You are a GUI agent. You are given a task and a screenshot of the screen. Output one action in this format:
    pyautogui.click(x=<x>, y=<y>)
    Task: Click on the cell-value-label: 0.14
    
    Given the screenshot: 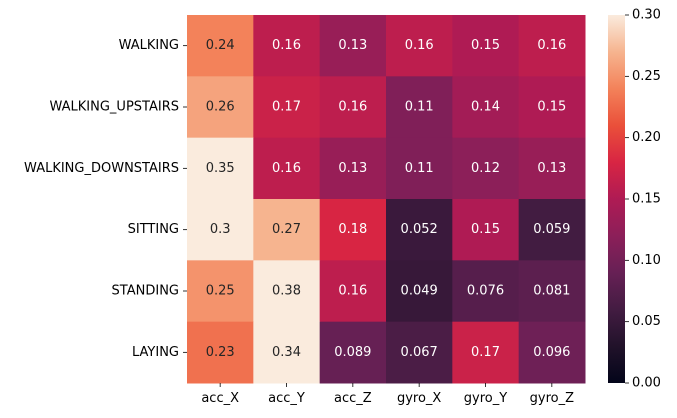 What is the action you would take?
    pyautogui.click(x=485, y=107)
    